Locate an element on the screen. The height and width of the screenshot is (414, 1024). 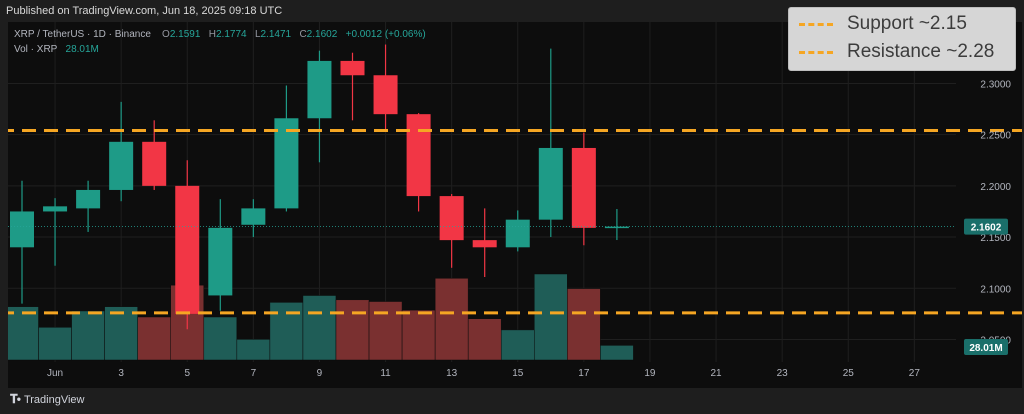
x-tick-label: 3 is located at coordinates (121, 373).